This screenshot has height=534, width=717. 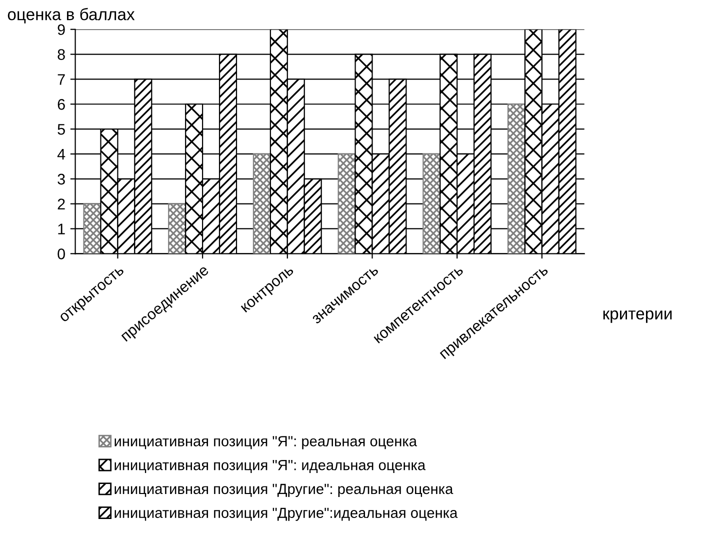 What do you see at coordinates (61, 204) in the screenshot?
I see `y-tick-label: 2` at bounding box center [61, 204].